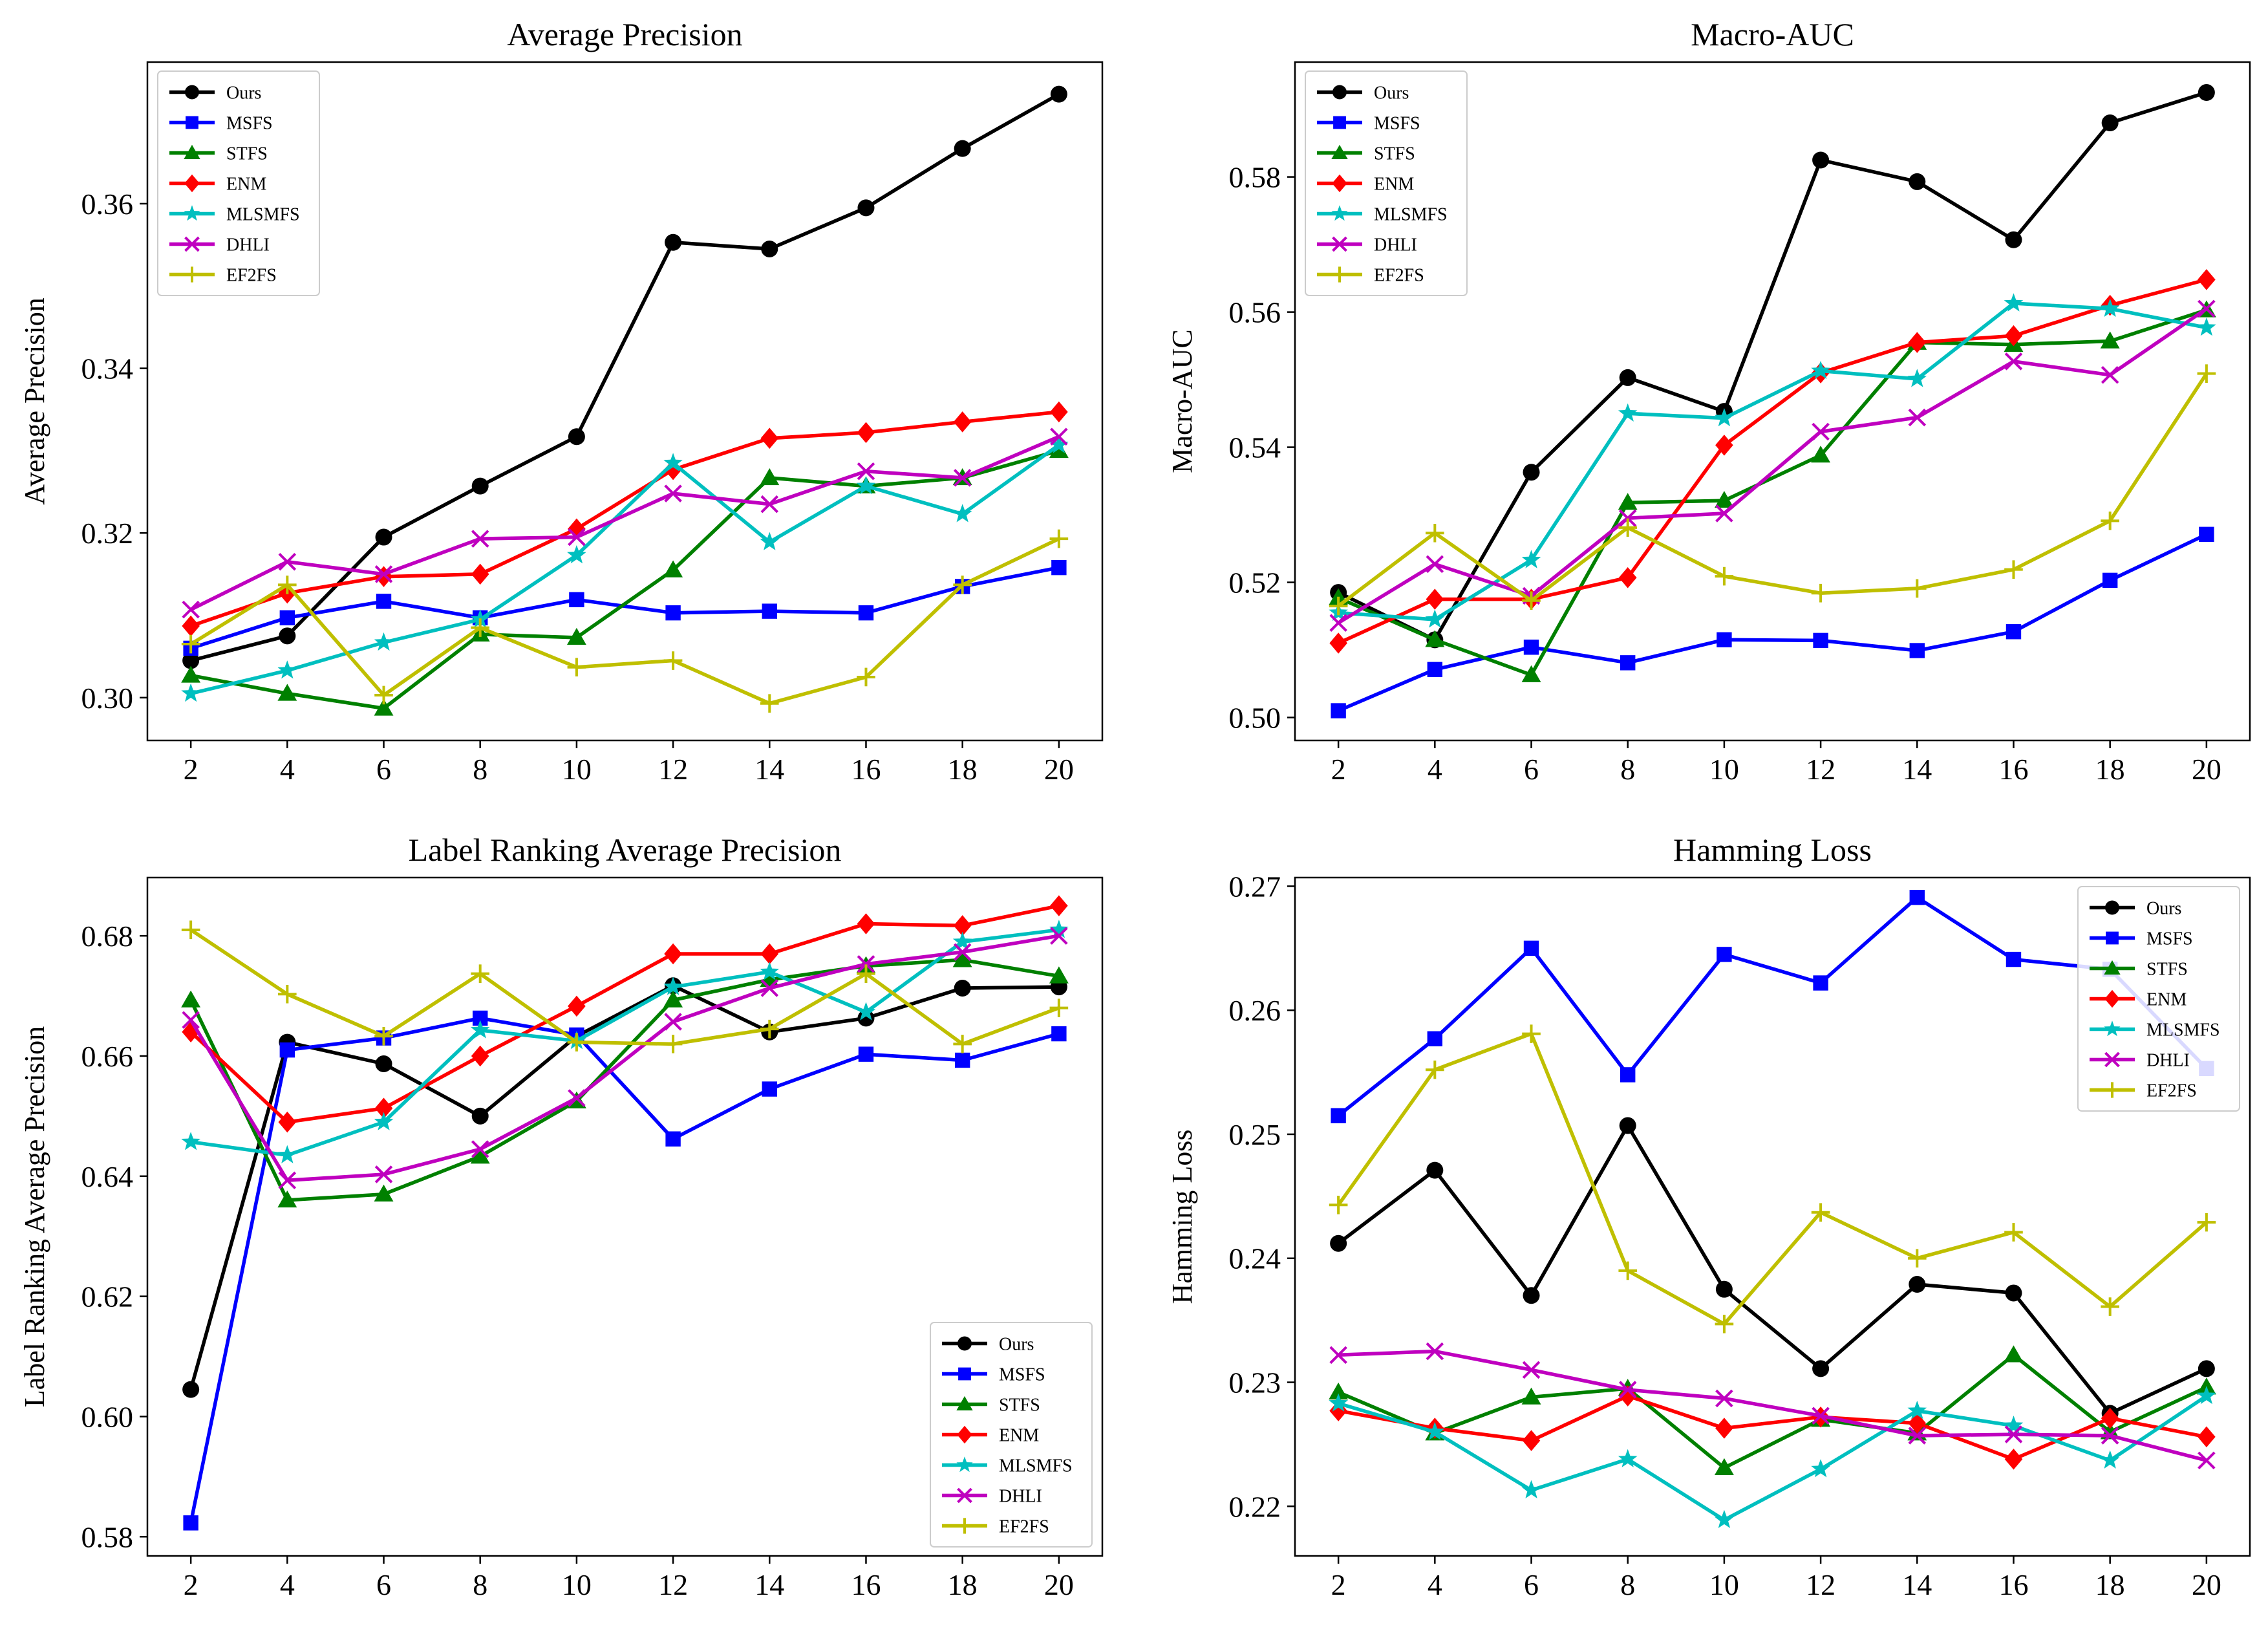 The image size is (2268, 1629). What do you see at coordinates (1340, 93) in the screenshot?
I see `legend-marker-ours` at bounding box center [1340, 93].